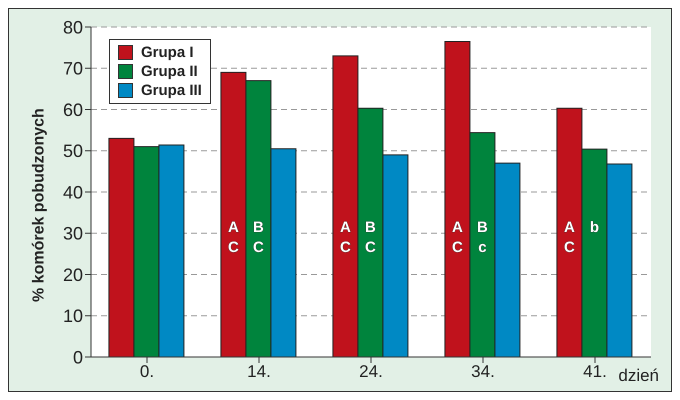 The height and width of the screenshot is (400, 680). Describe the element at coordinates (169, 71) in the screenshot. I see `legend-label: Grupa II` at that location.